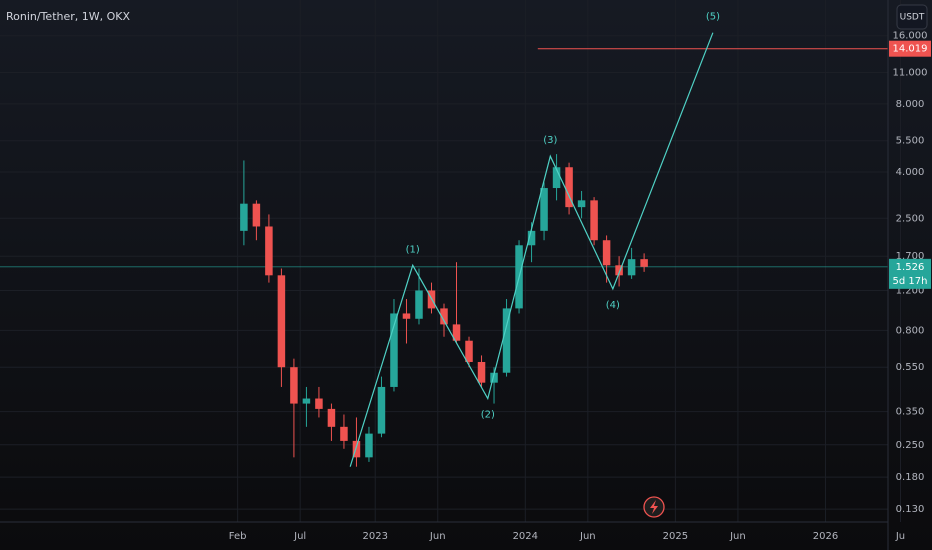  What do you see at coordinates (910, 290) in the screenshot?
I see `y-tick-label: 1.200` at bounding box center [910, 290].